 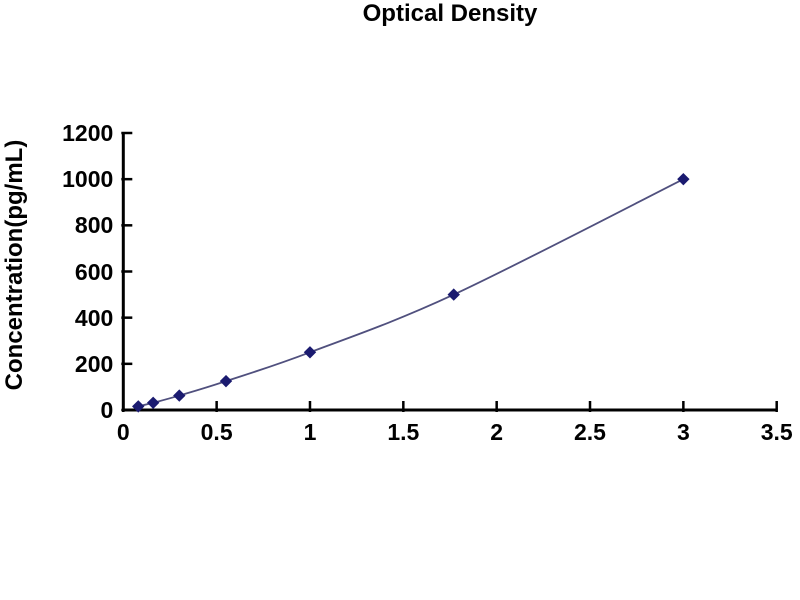 I want to click on y-axis-title: Concentration(pg/mL), so click(x=14, y=265).